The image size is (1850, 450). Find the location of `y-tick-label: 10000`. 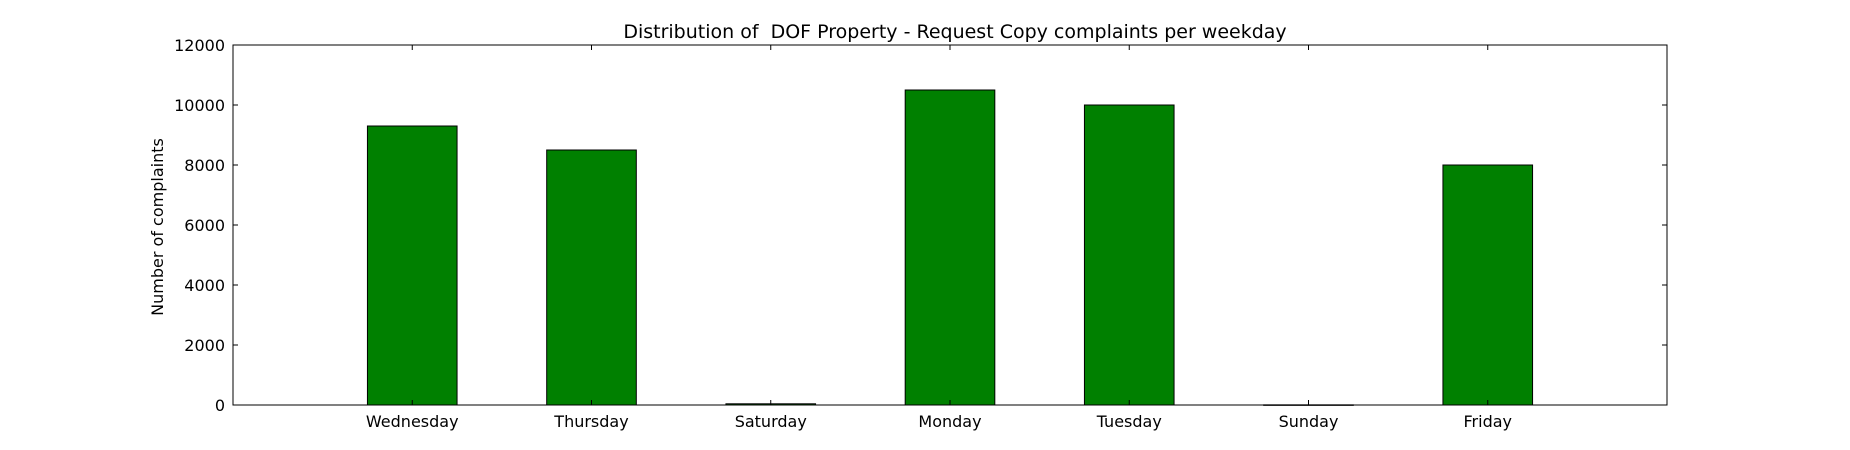

y-tick-label: 10000 is located at coordinates (199, 105).